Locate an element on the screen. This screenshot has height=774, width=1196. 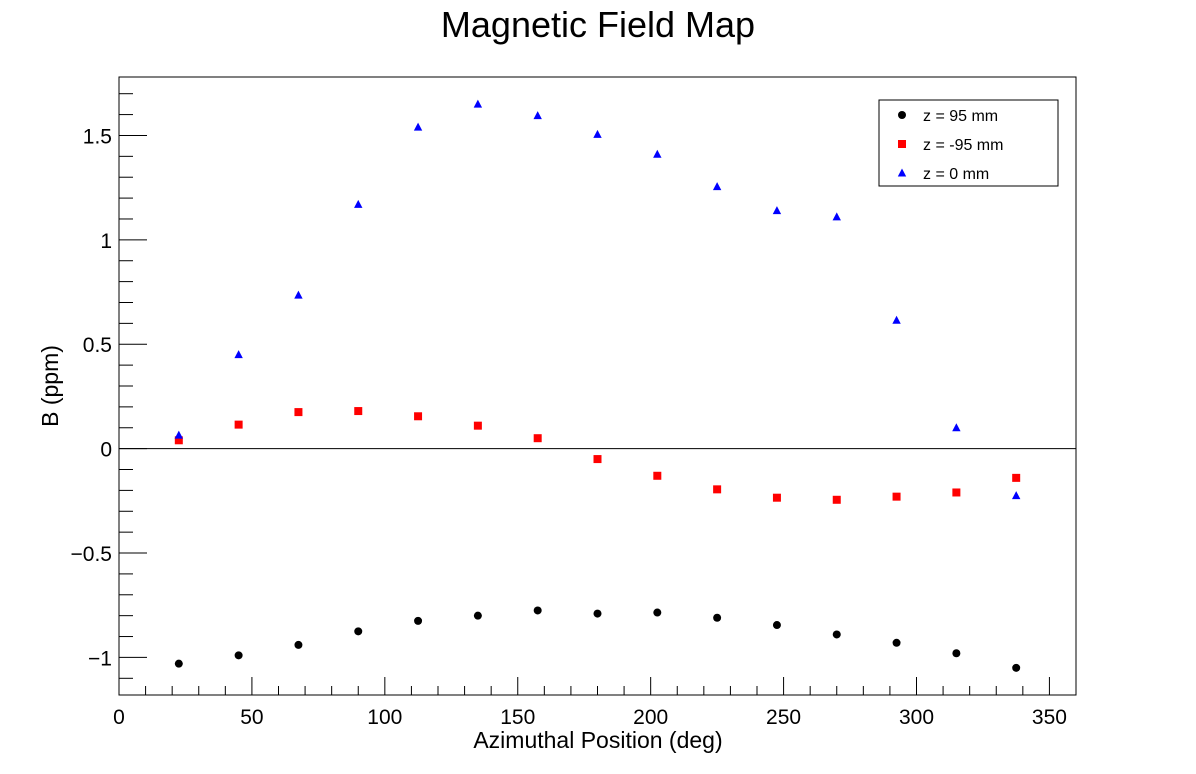
x-tick-label: 50 is located at coordinates (251, 717).